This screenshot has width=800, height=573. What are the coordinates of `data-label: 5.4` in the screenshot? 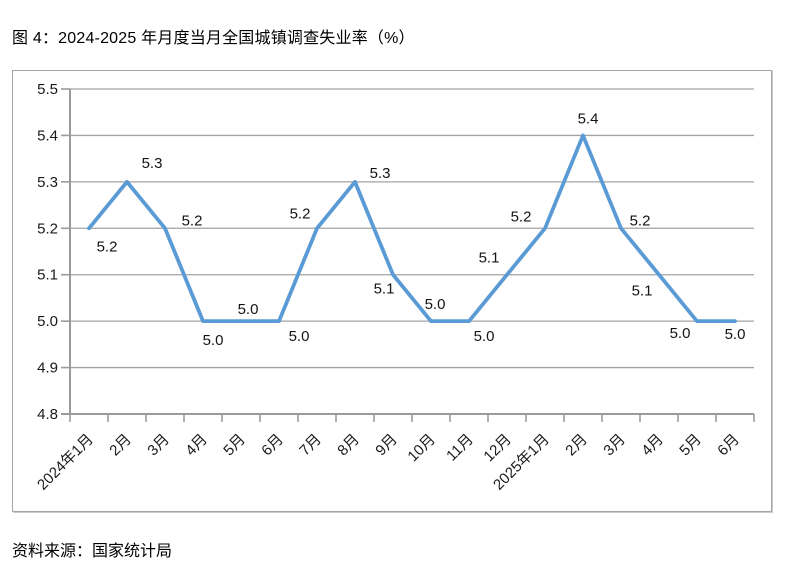 It's located at (588, 118).